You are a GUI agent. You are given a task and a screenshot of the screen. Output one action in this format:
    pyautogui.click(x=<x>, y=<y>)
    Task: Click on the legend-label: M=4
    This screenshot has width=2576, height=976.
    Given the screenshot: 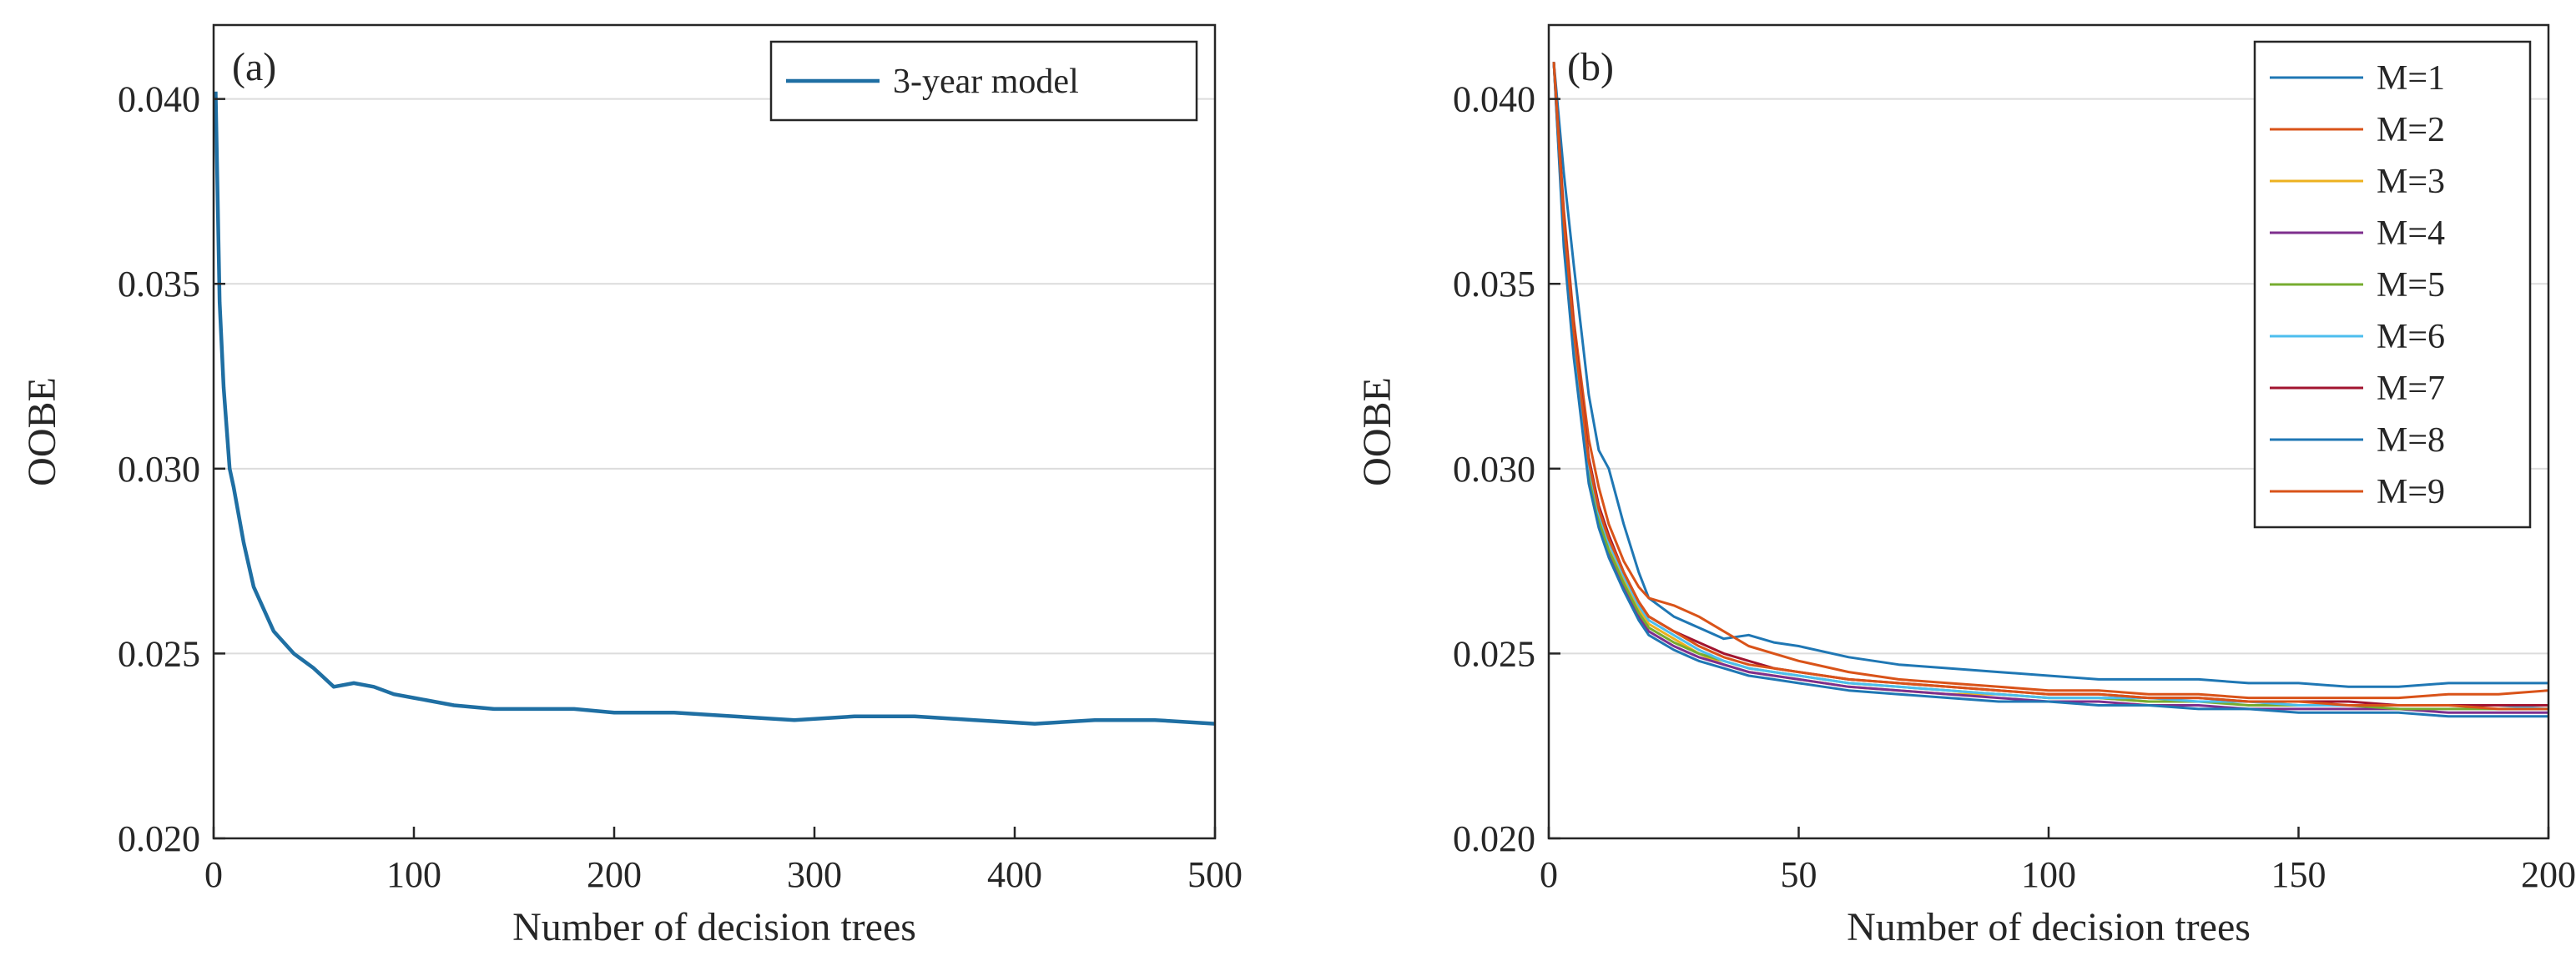 What is the action you would take?
    pyautogui.click(x=2411, y=234)
    